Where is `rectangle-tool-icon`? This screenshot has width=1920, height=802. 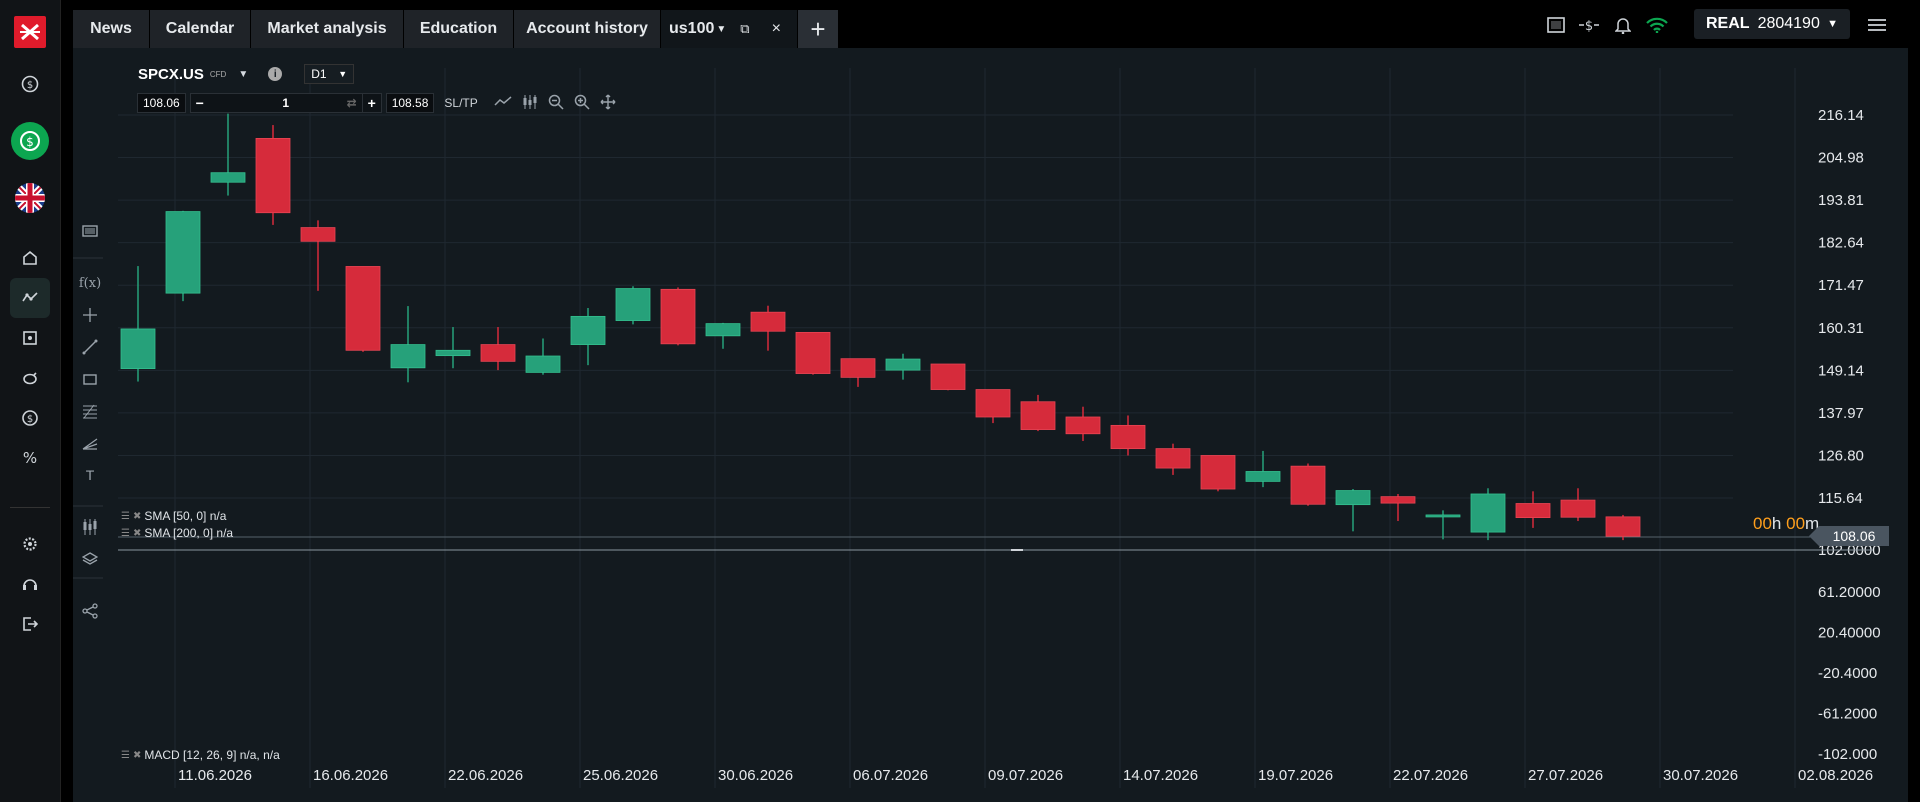 rectangle-tool-icon is located at coordinates (90, 379).